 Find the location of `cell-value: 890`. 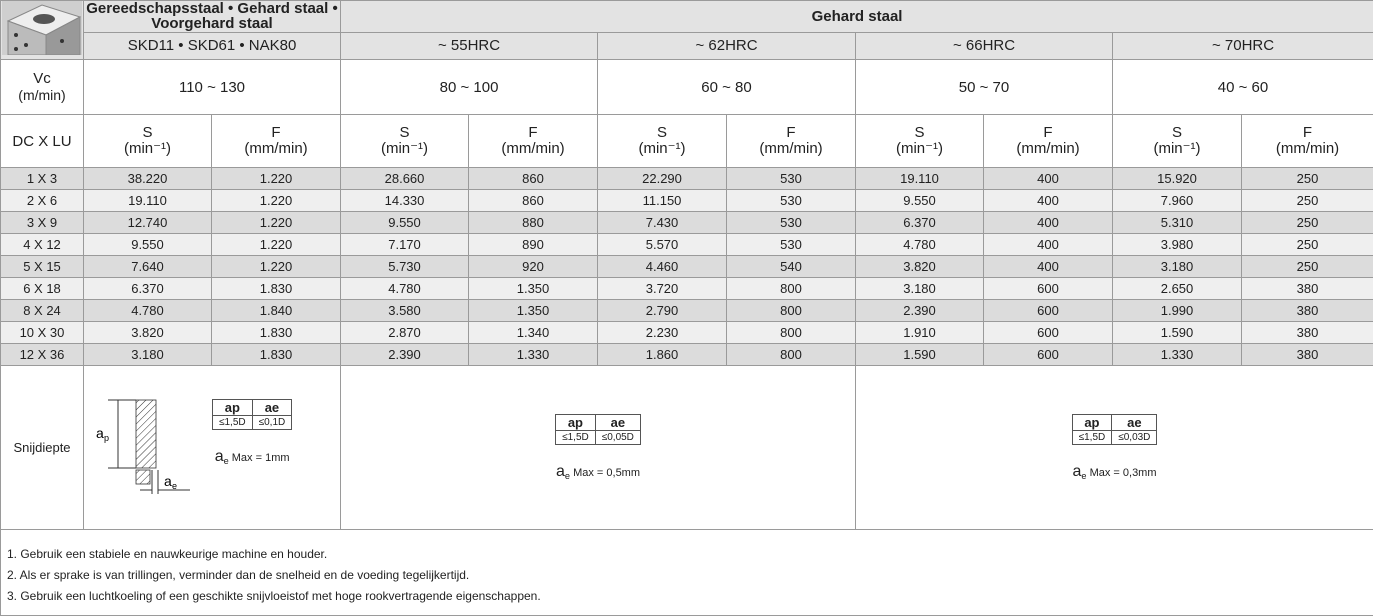

cell-value: 890 is located at coordinates (533, 245).